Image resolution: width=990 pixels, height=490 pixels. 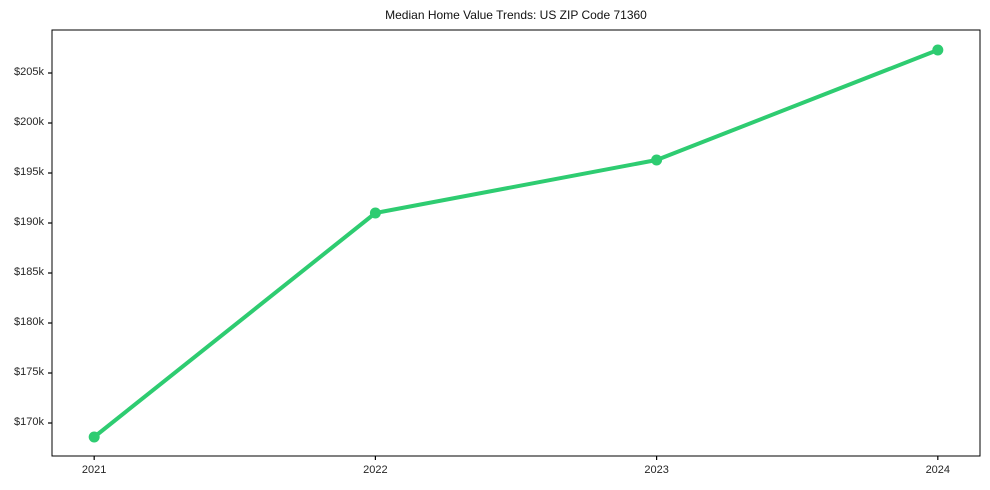 What do you see at coordinates (938, 470) in the screenshot?
I see `x-axis-tick-label: 2024` at bounding box center [938, 470].